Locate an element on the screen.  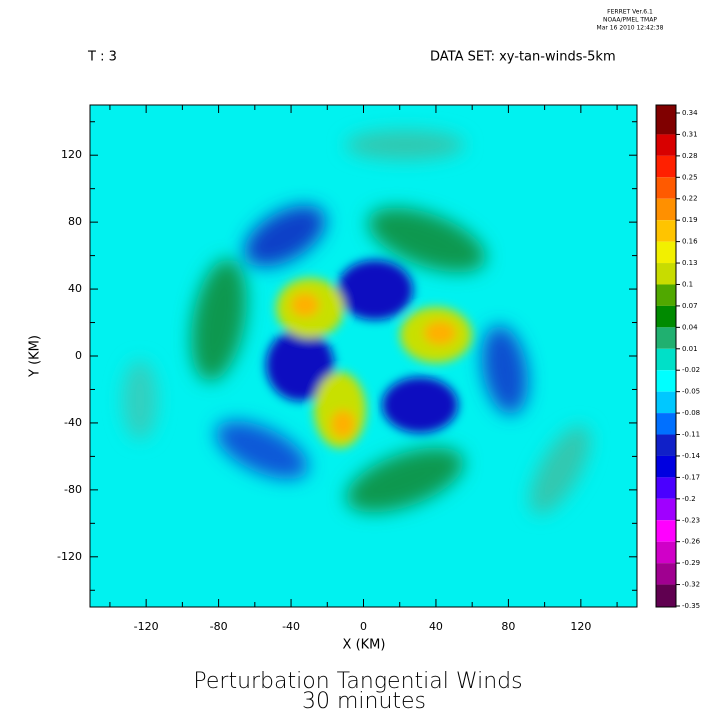
x-axis-label: X (KM) is located at coordinates (364, 645).